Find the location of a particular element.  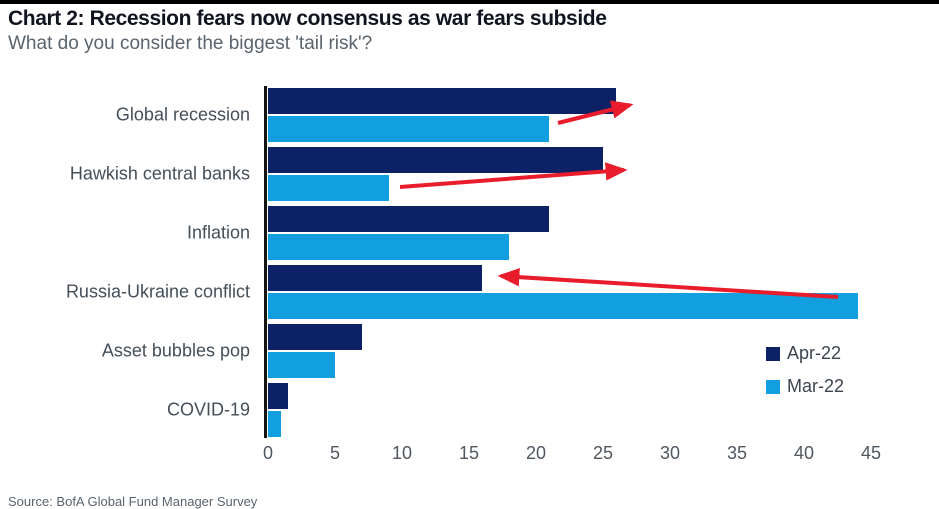

top-border-rule is located at coordinates (469, 2).